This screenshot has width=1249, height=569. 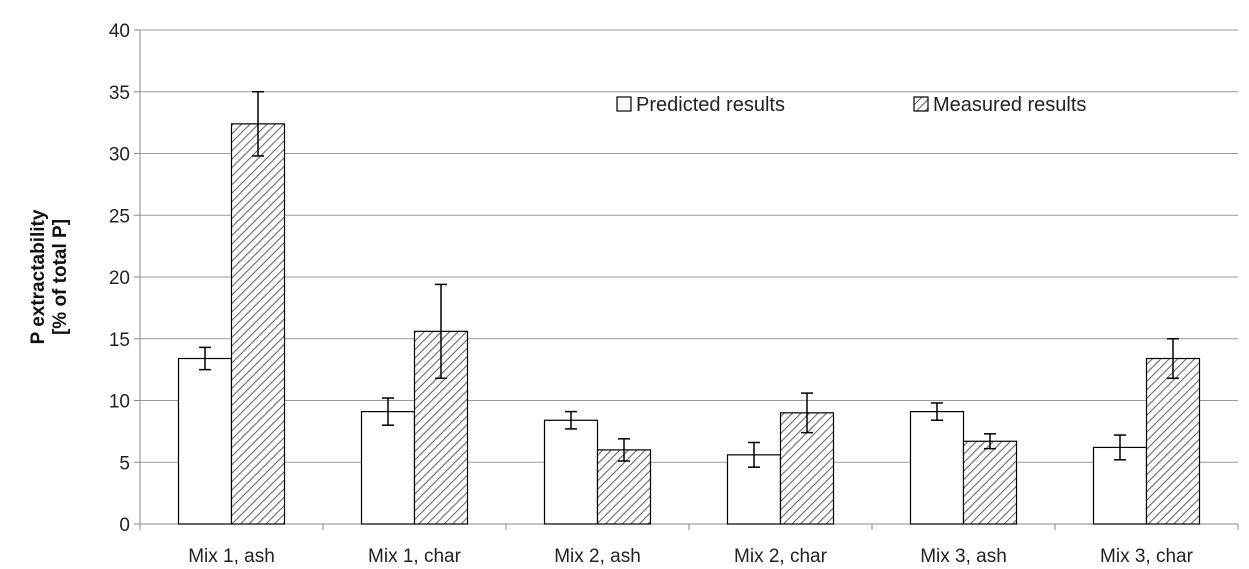 What do you see at coordinates (1009, 105) in the screenshot?
I see `legend-label-measured: Measured results` at bounding box center [1009, 105].